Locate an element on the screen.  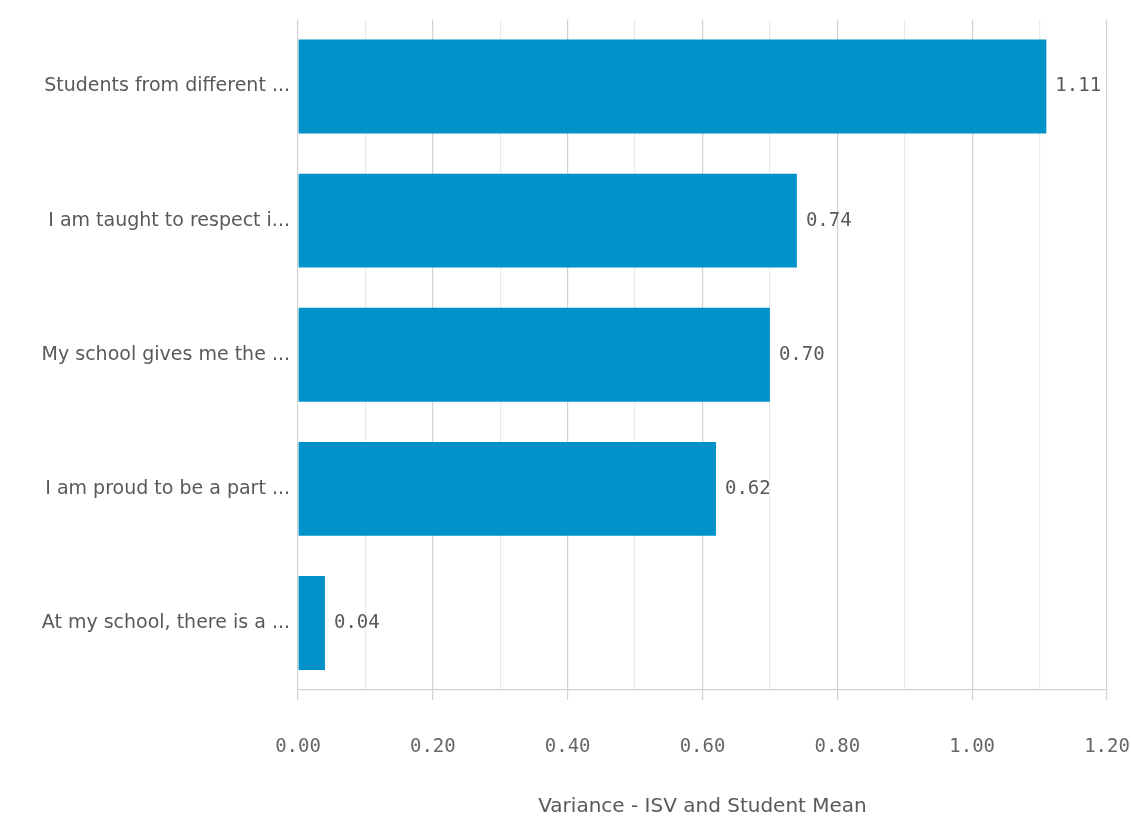
data-label: 0.62 is located at coordinates (747, 486).